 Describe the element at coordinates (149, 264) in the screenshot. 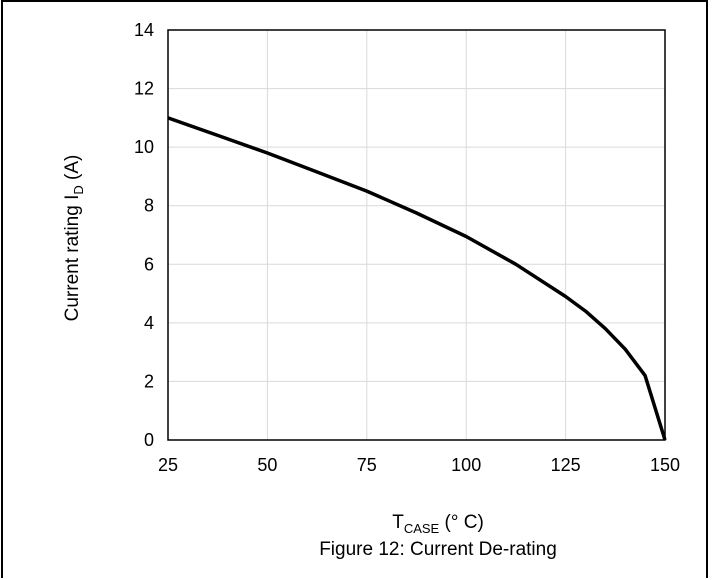

I see `y-tick-label: 6` at that location.